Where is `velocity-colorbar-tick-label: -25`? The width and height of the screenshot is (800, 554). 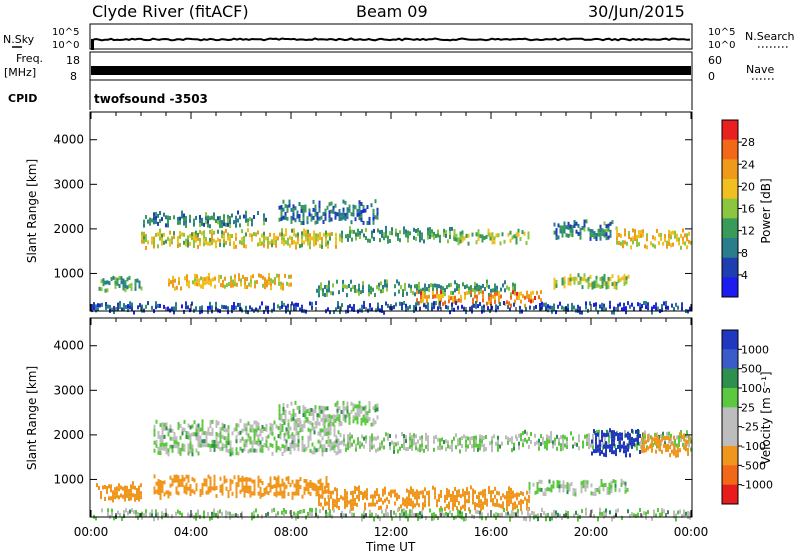 velocity-colorbar-tick-label: -25 is located at coordinates (750, 427).